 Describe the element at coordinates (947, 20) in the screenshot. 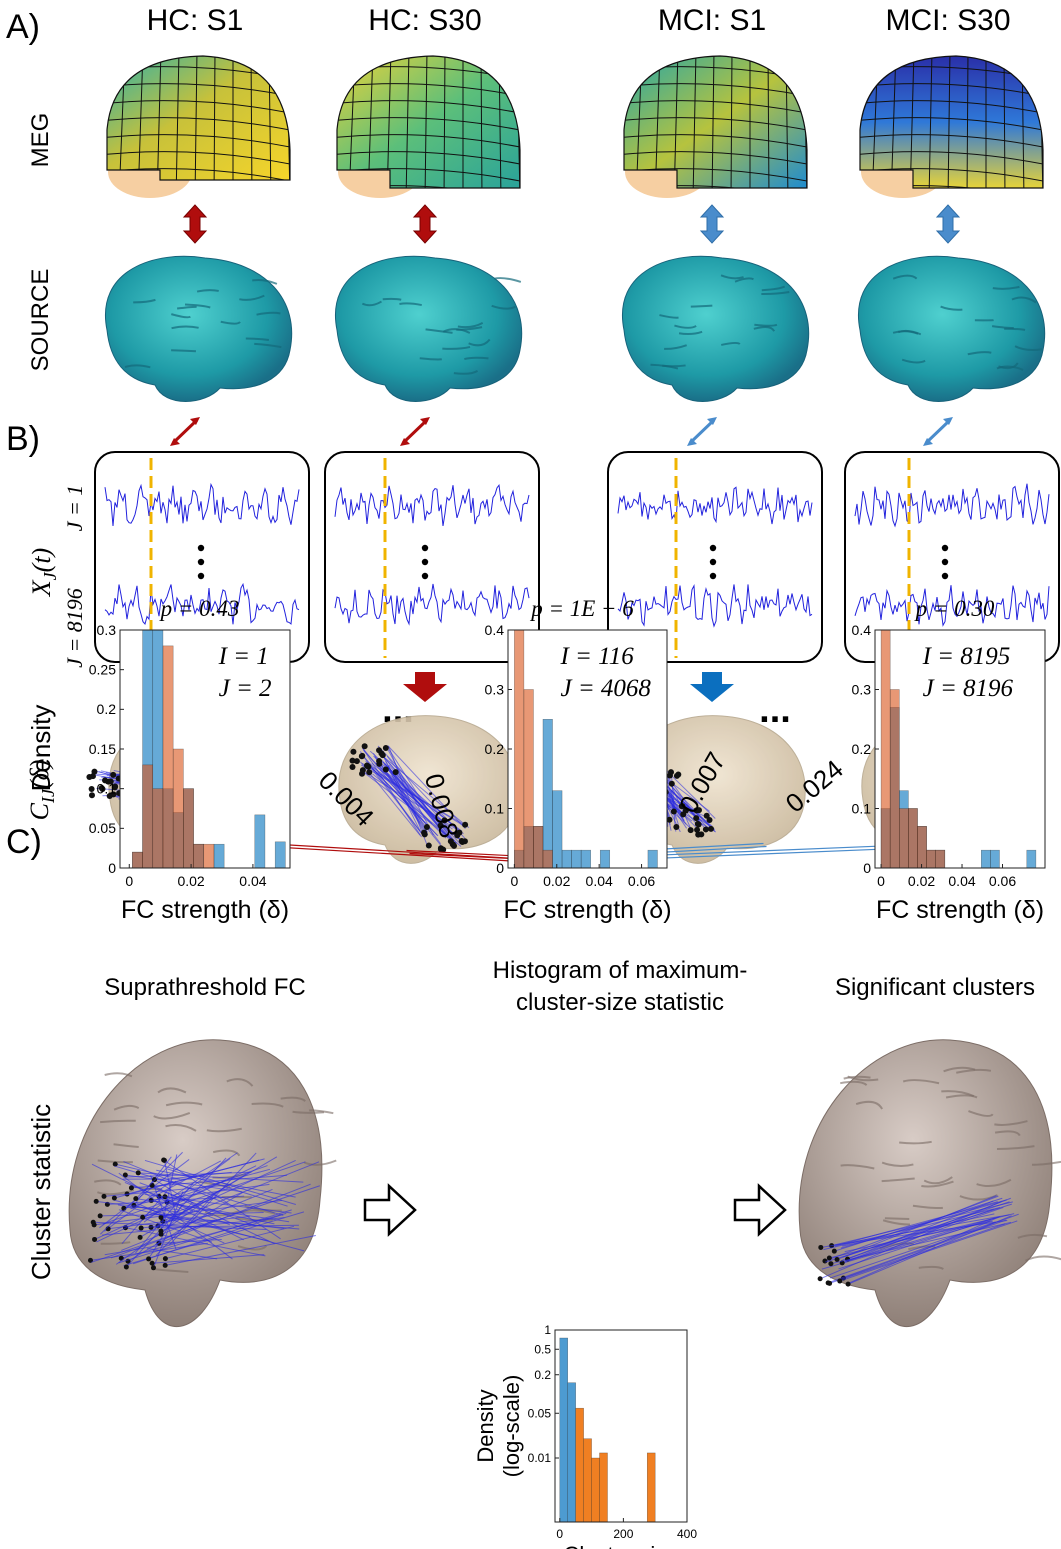

I see `column-title: MCI: S30` at that location.